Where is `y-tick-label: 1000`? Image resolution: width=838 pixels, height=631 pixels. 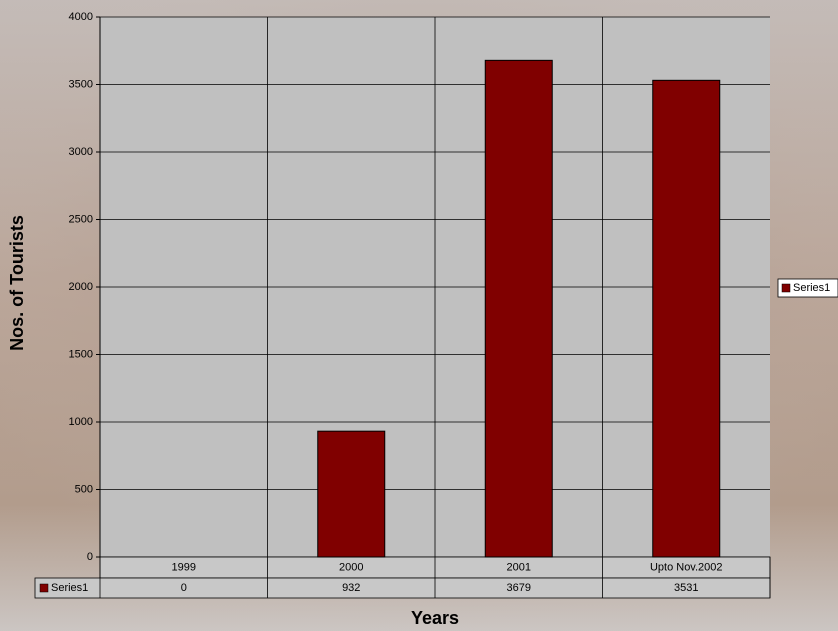 y-tick-label: 1000 is located at coordinates (81, 422).